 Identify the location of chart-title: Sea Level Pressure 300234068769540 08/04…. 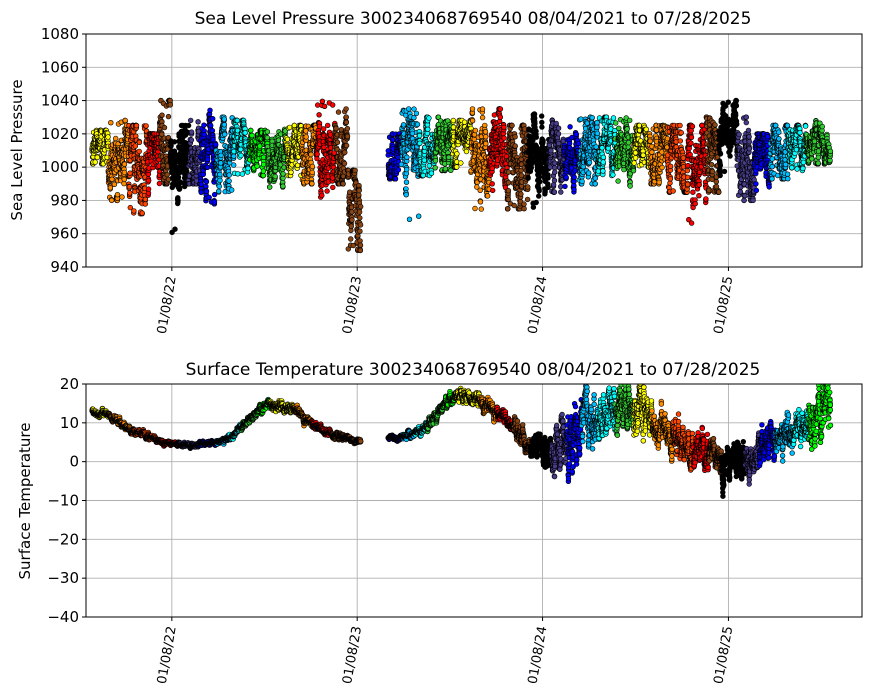
(473, 19).